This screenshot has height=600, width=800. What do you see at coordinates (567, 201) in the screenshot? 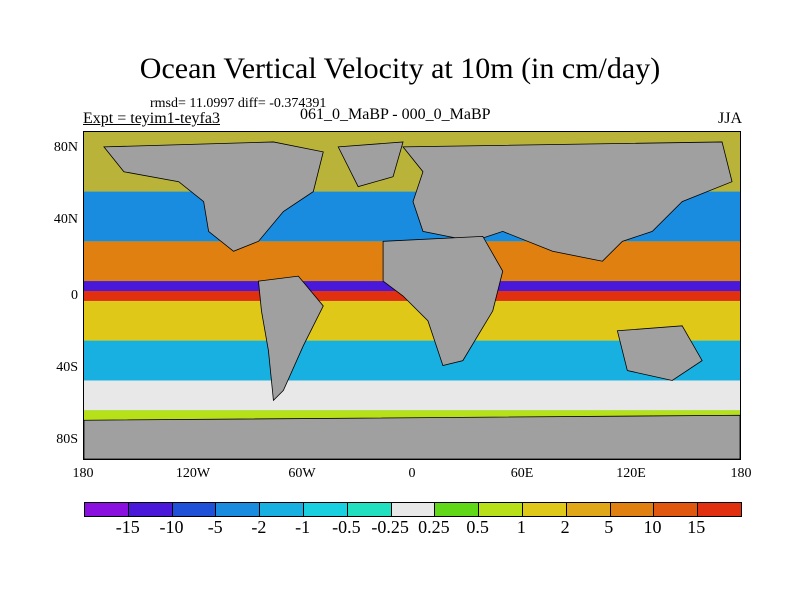
I see `eurasia` at bounding box center [567, 201].